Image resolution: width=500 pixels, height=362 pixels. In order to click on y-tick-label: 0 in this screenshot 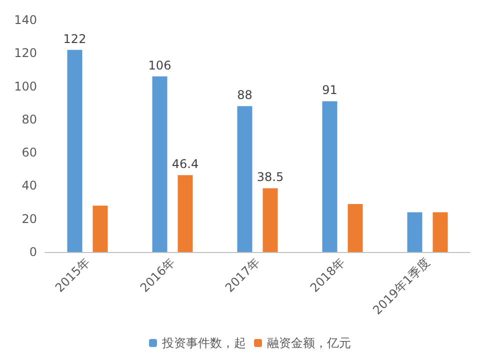, I will do `click(33, 252)`.